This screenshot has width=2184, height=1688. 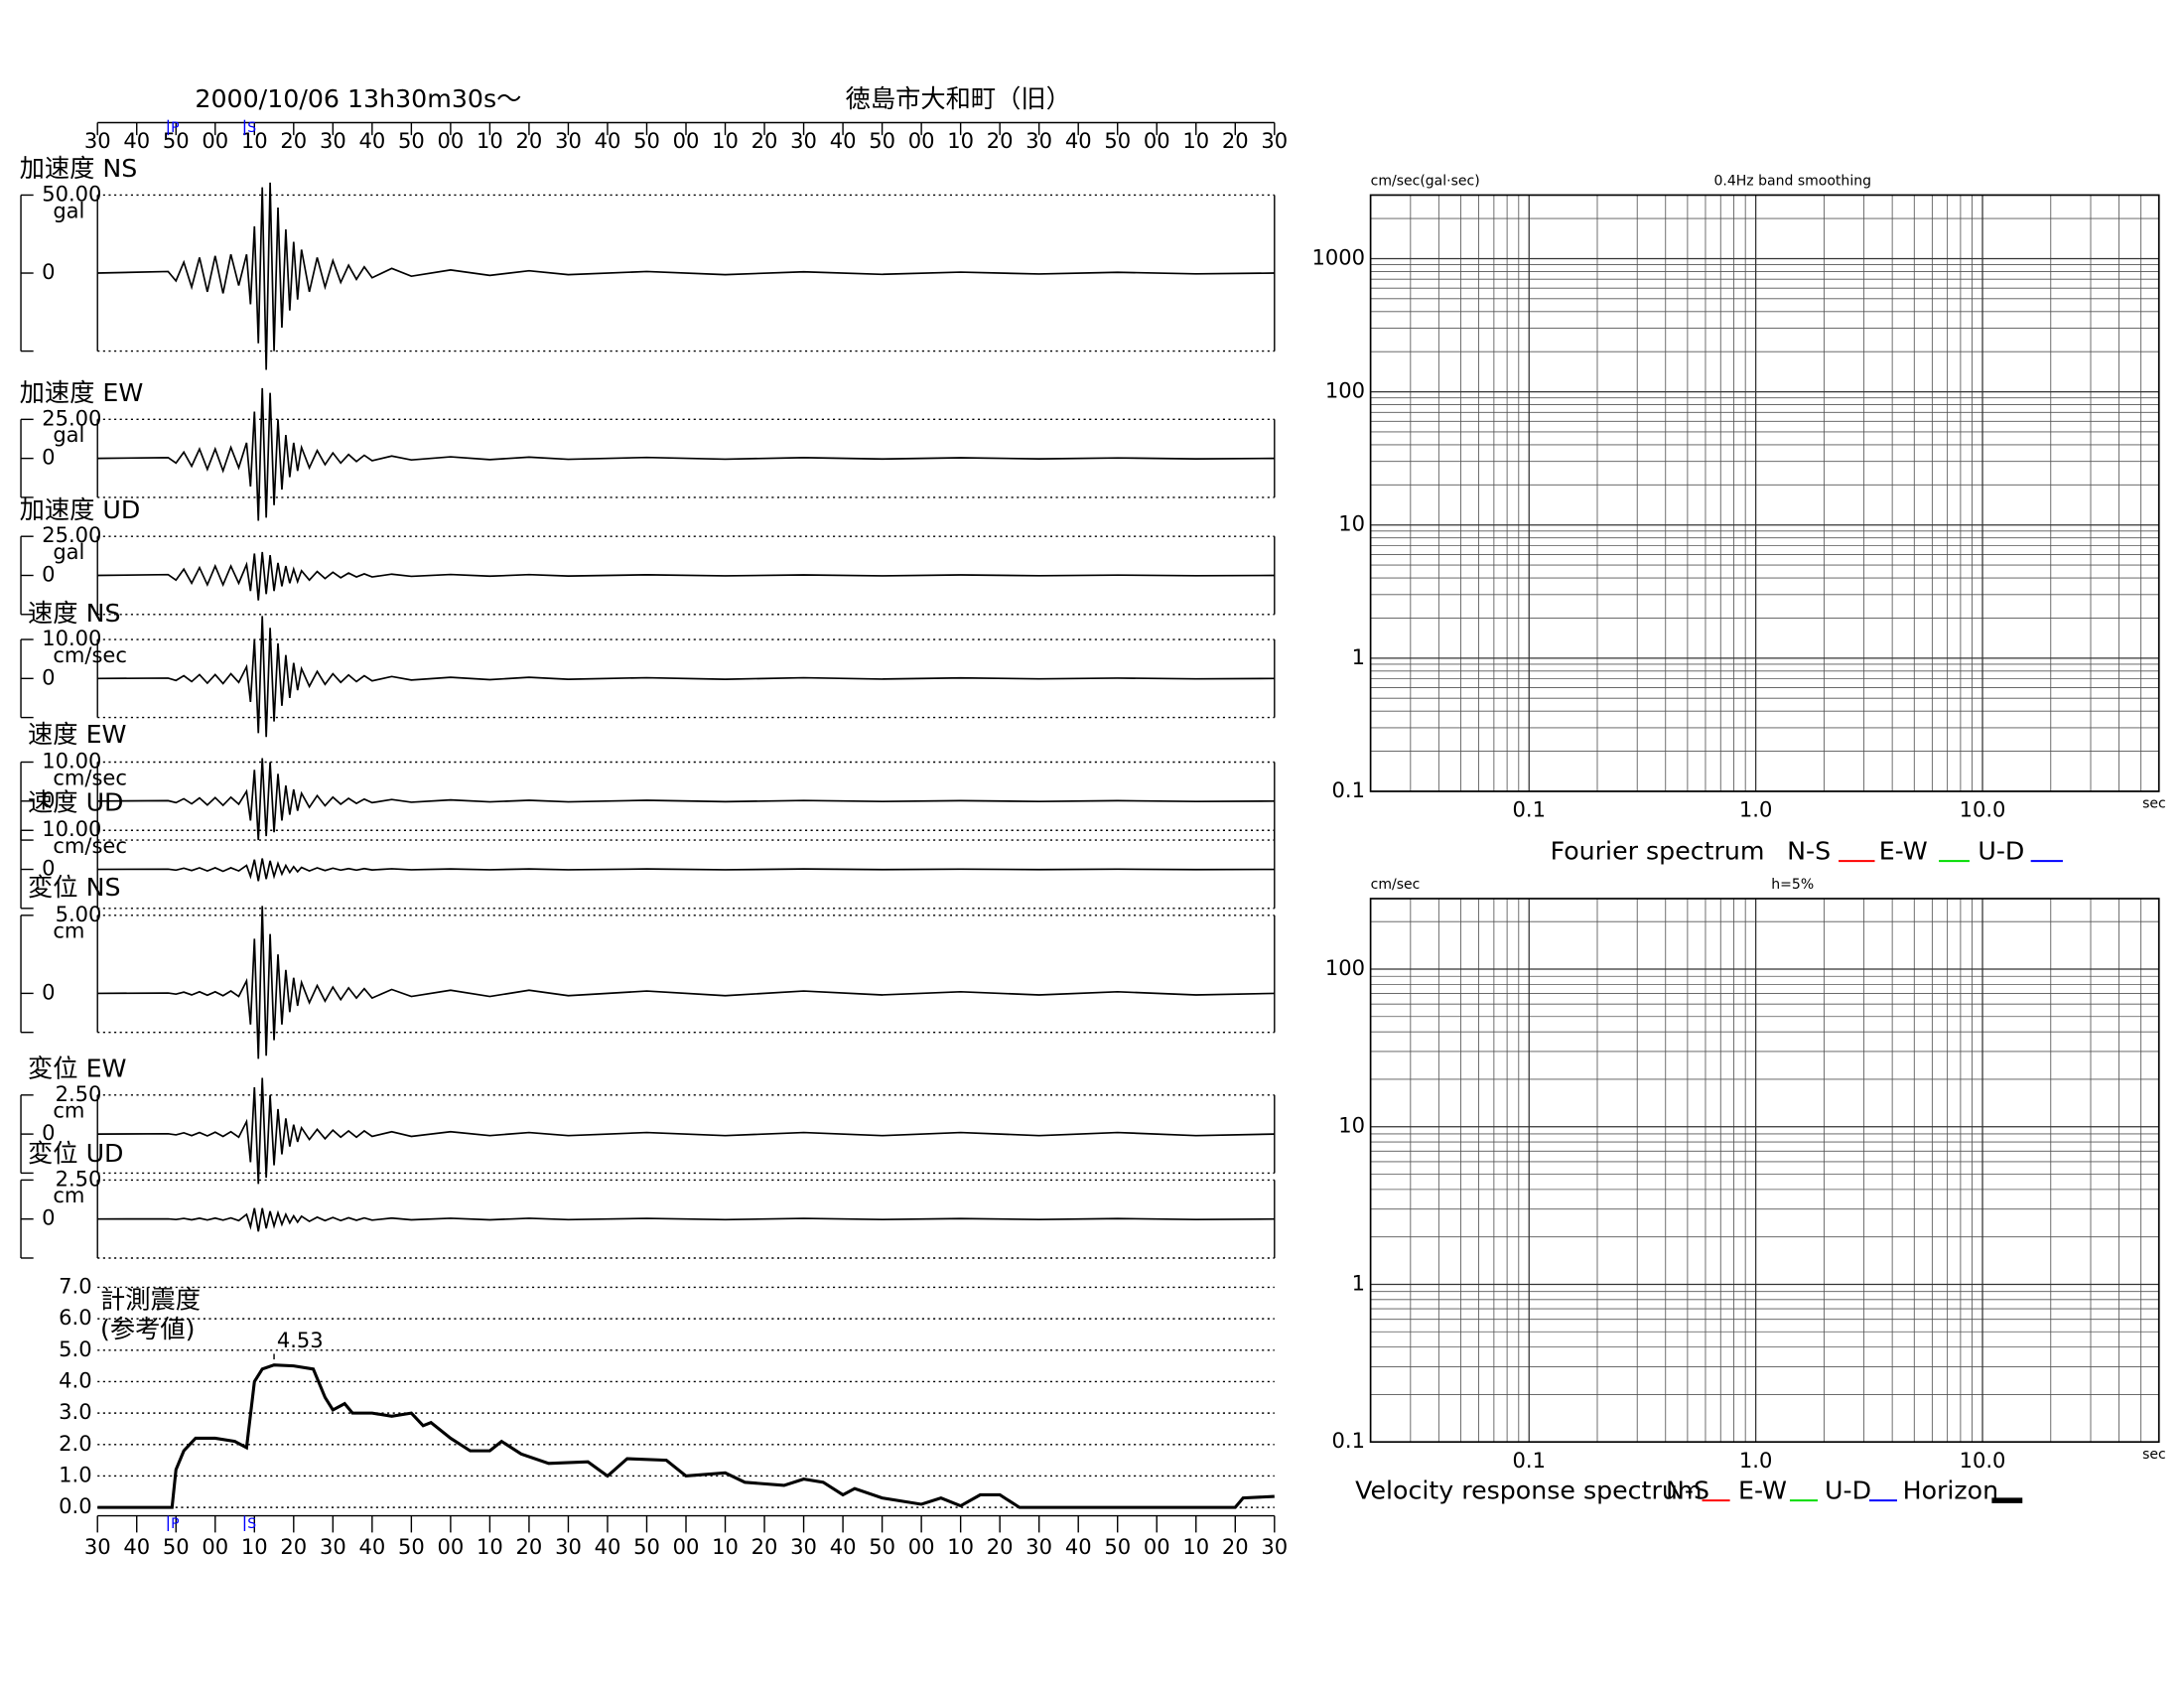 What do you see at coordinates (75, 1153) in the screenshot?
I see `trace-label: 変位 UD` at bounding box center [75, 1153].